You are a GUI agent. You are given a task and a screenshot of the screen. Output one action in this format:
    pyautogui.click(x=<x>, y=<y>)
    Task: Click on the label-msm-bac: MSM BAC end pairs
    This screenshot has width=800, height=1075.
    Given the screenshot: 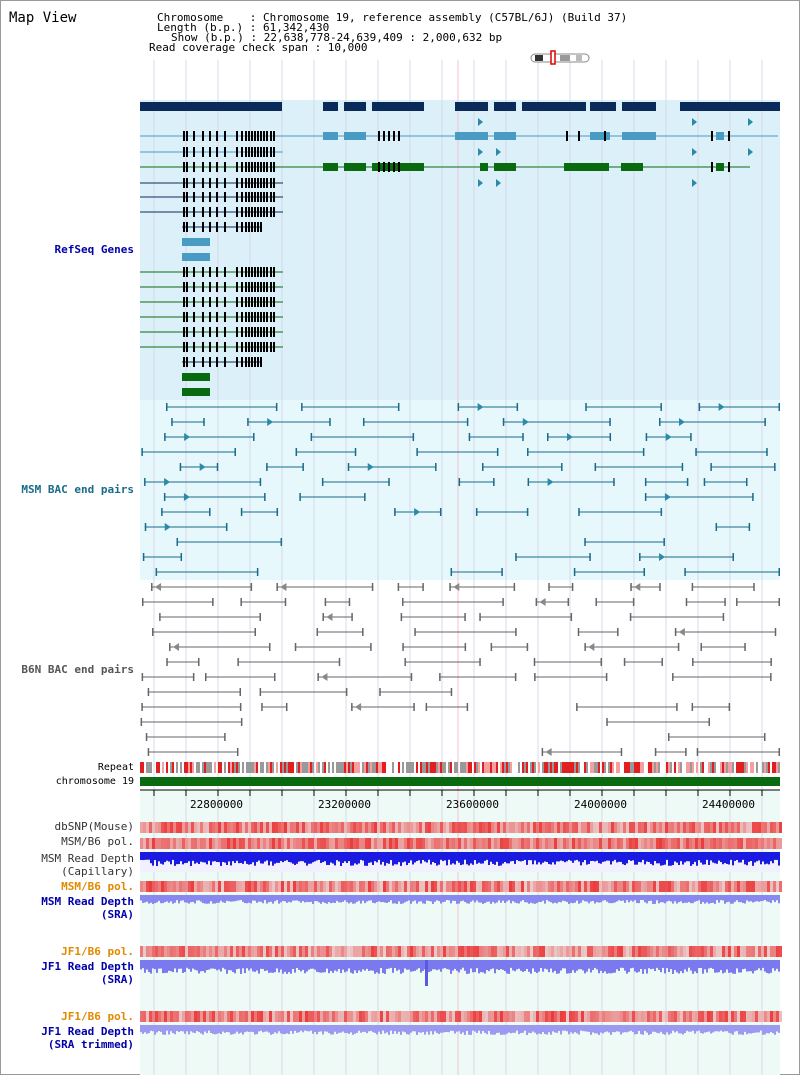 What is the action you would take?
    pyautogui.click(x=77, y=489)
    